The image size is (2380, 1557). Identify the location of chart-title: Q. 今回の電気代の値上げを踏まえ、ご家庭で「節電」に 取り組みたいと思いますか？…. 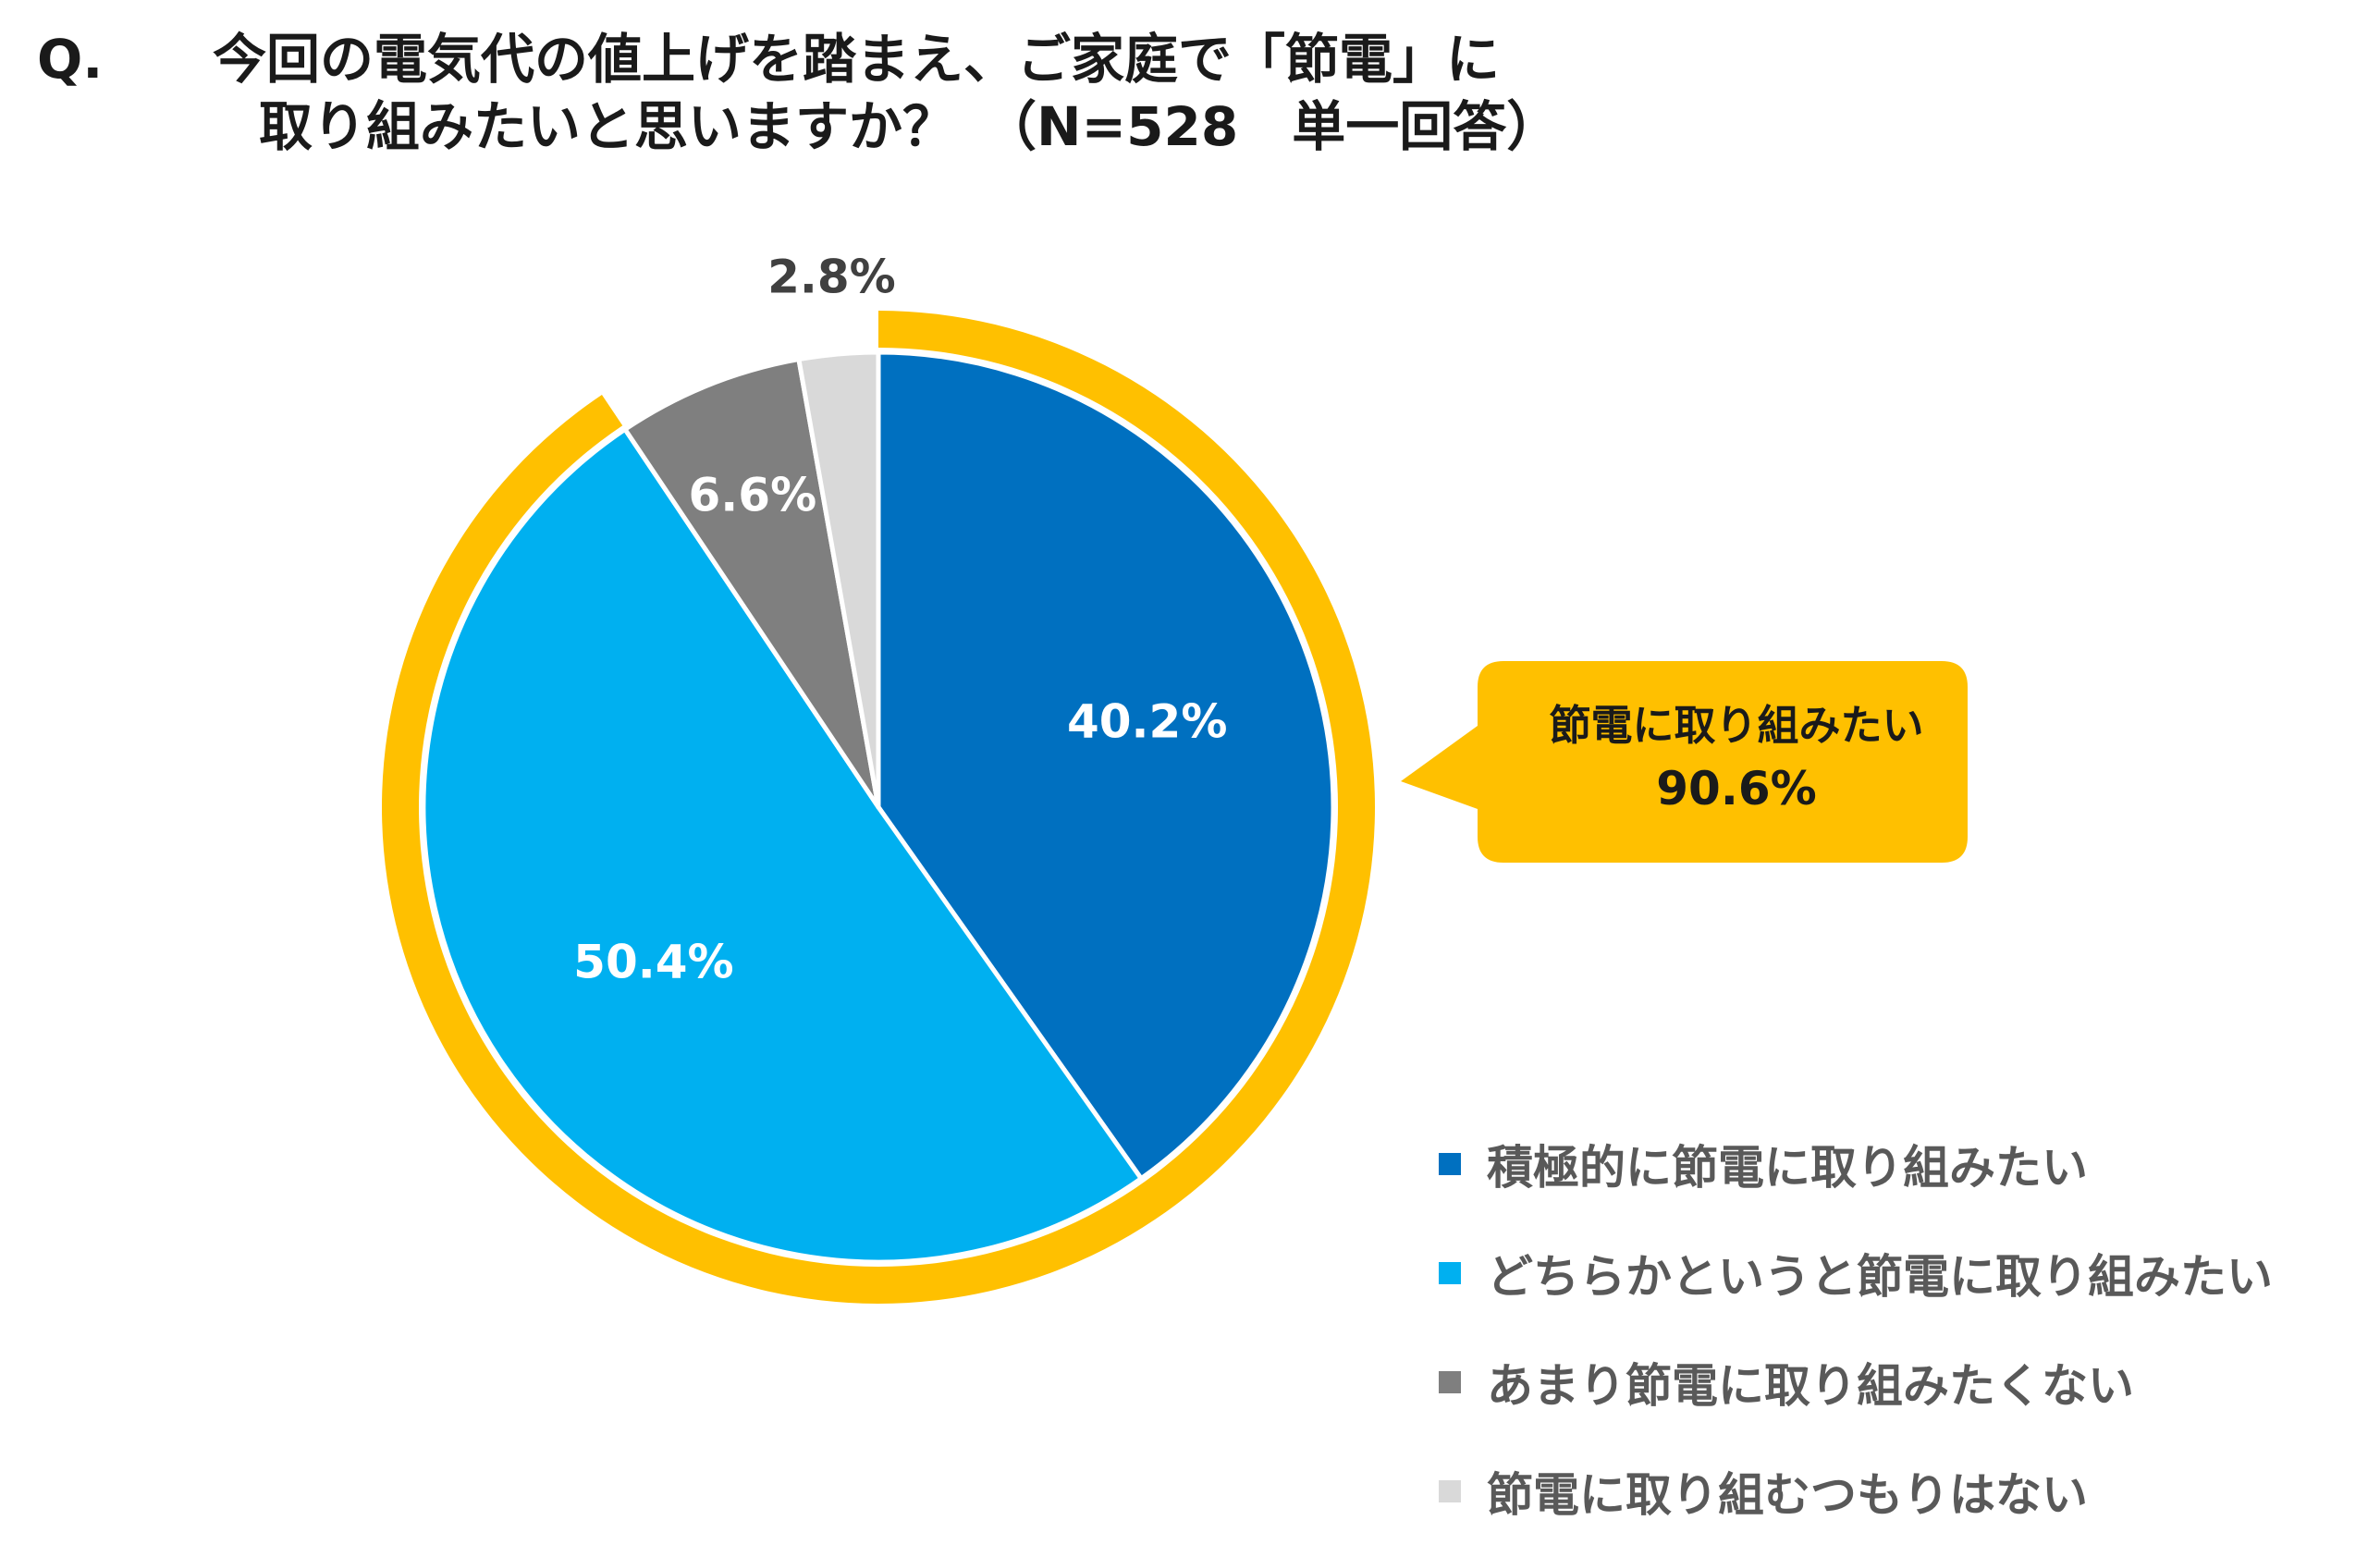
(798, 93).